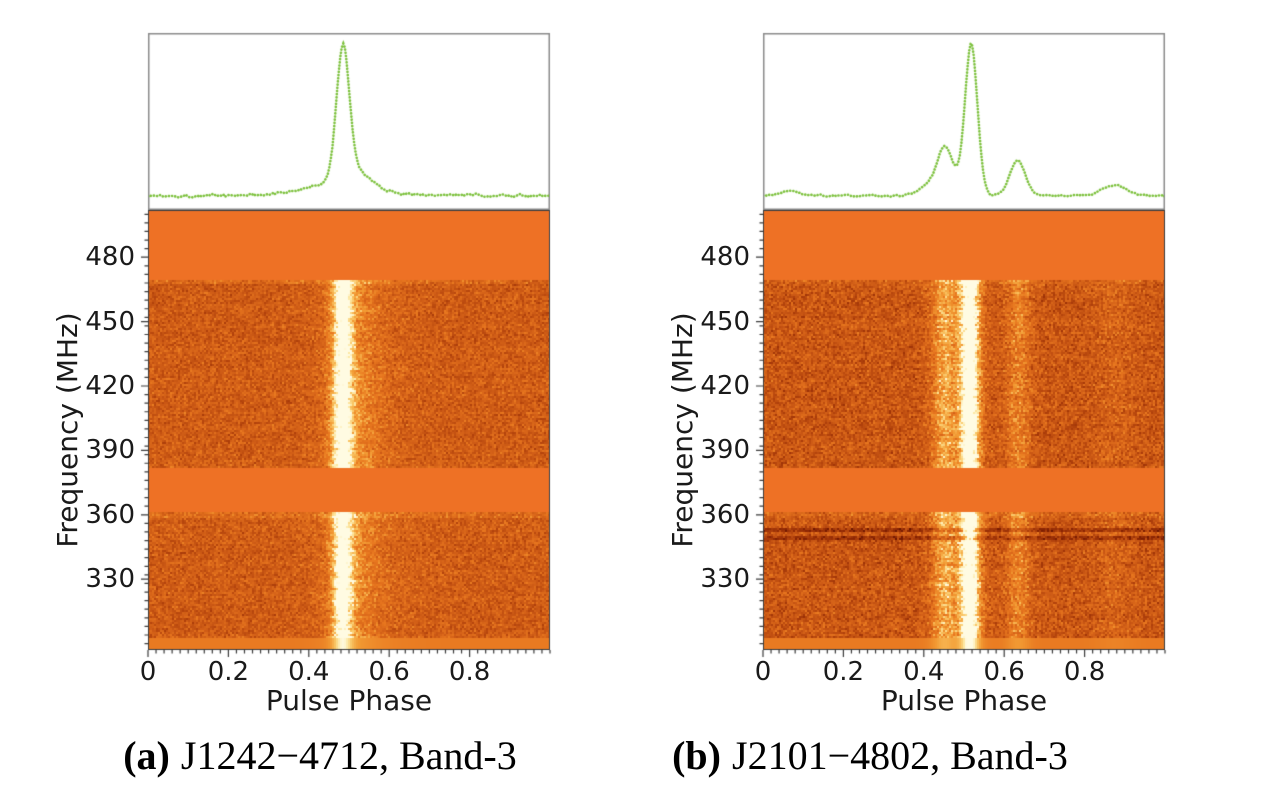 This screenshot has width=1287, height=796. Describe the element at coordinates (696, 755) in the screenshot. I see `panel-b-caption-index: (b)` at that location.